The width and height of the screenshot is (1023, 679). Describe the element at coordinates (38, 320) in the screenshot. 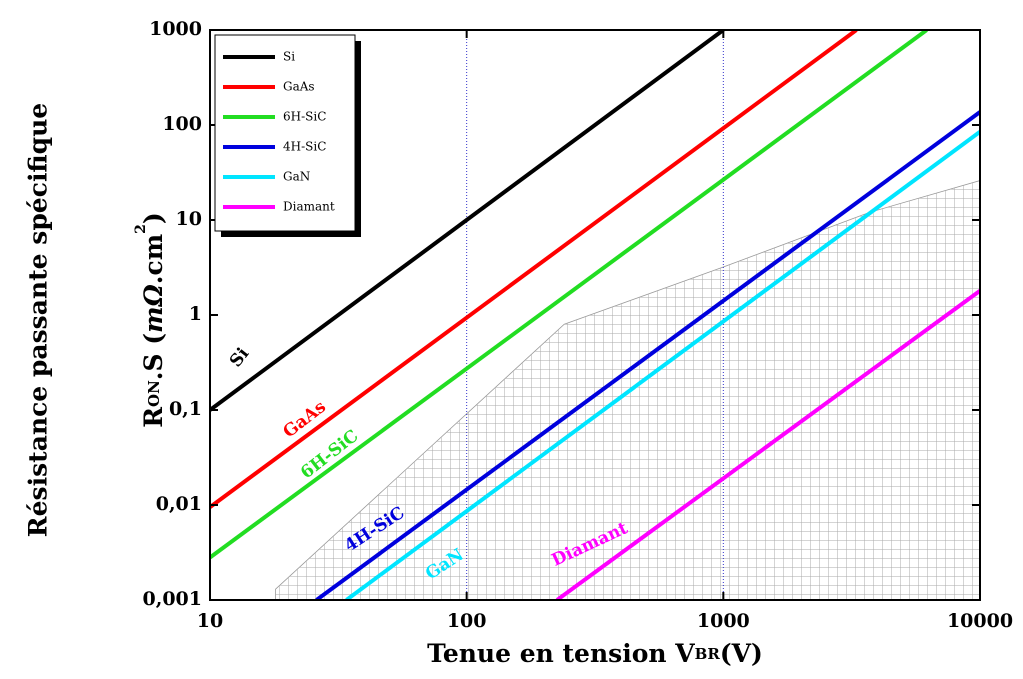

I see `y-axis-label: Résistance passante spécifique` at that location.